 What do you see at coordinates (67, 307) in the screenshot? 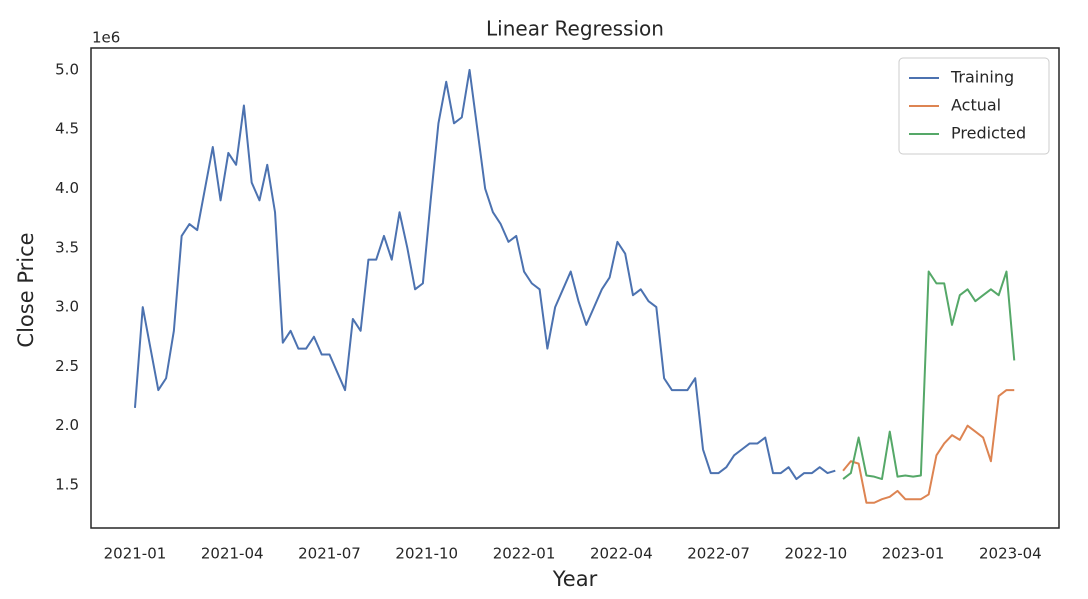
I see `y-tick-label: 3.0` at bounding box center [67, 307].